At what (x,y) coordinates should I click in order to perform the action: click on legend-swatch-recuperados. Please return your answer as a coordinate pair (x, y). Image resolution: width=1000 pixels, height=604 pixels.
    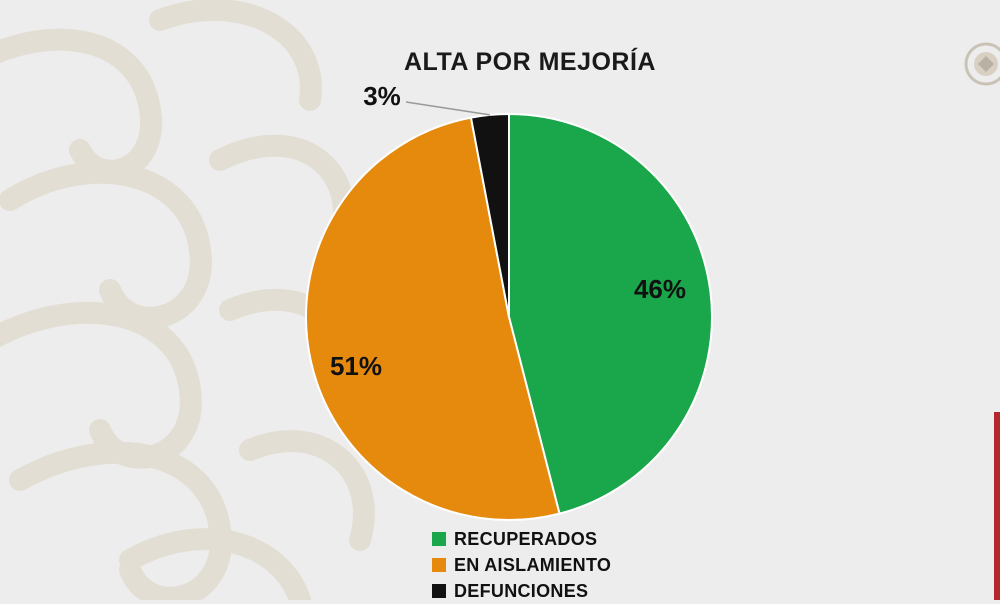
    Looking at the image, I should click on (439, 539).